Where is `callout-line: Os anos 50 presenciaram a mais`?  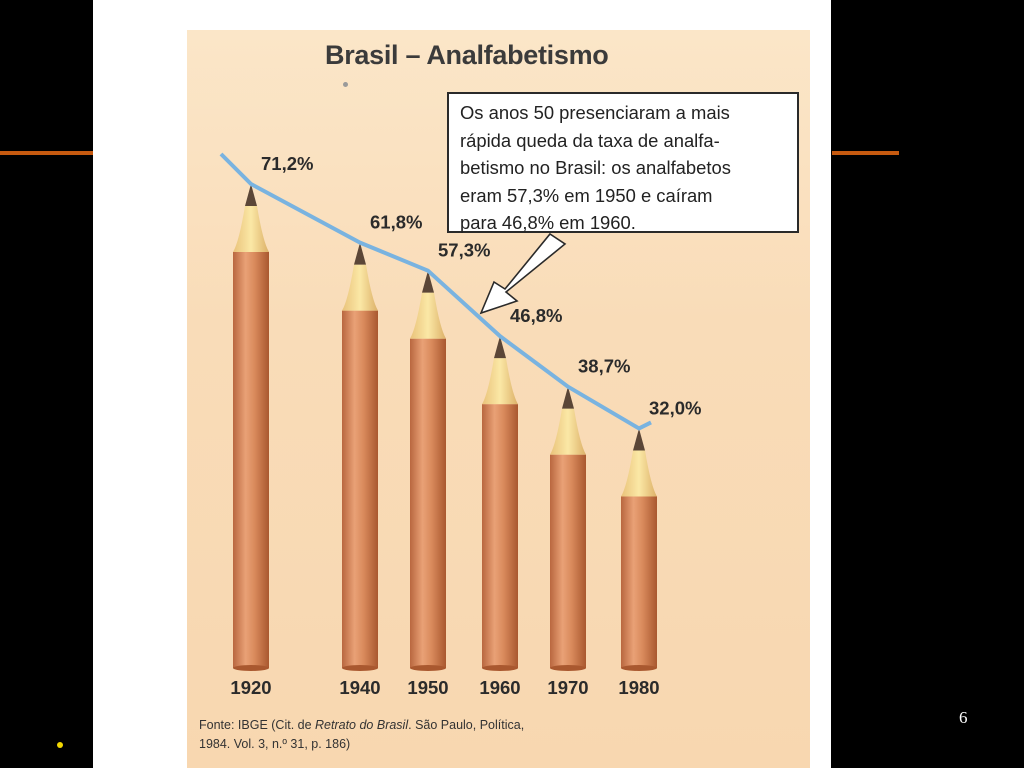
callout-line: Os anos 50 presenciaram a mais is located at coordinates (595, 112).